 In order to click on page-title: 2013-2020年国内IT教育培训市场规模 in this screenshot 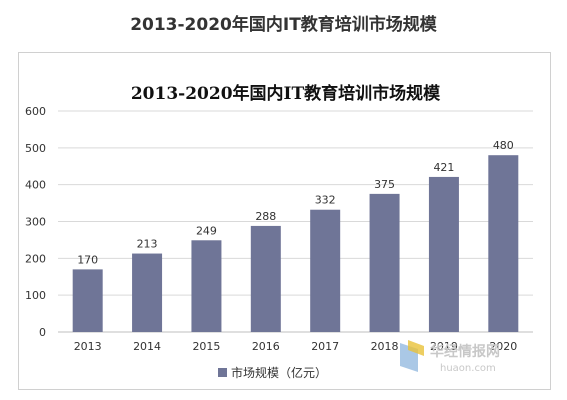, I will do `click(283, 25)`.